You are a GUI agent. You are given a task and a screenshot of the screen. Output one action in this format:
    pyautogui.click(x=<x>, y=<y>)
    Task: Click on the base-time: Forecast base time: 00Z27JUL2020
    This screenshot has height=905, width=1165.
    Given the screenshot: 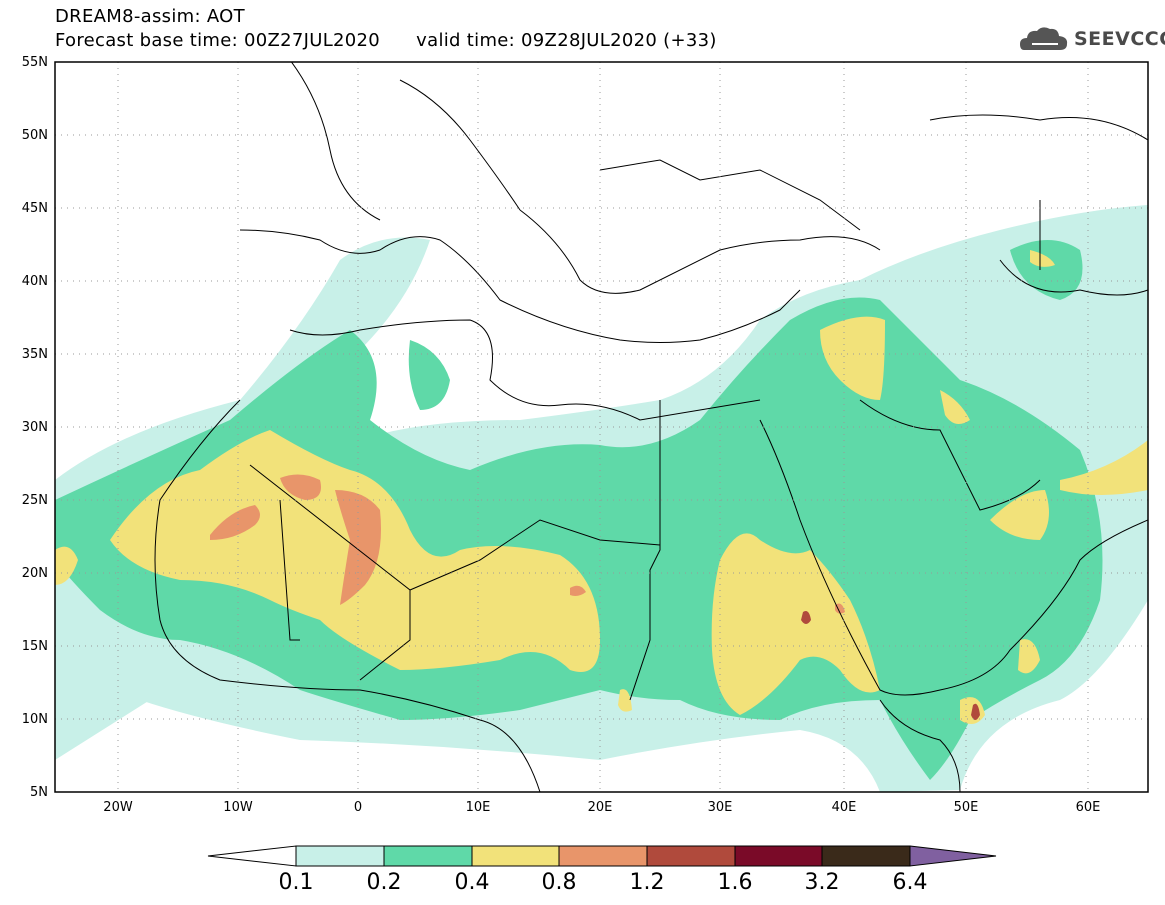 What is the action you would take?
    pyautogui.click(x=218, y=40)
    